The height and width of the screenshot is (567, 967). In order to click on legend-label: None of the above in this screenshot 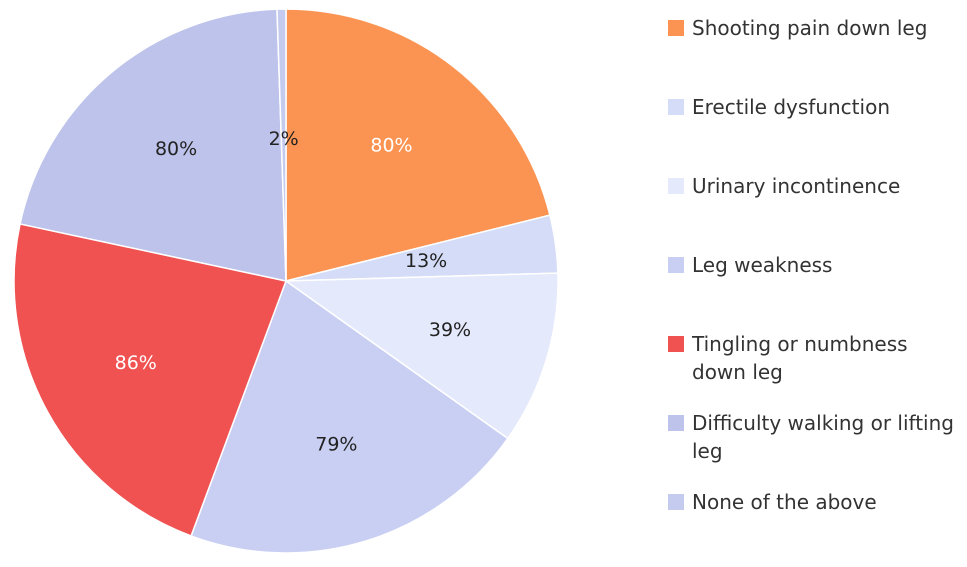, I will do `click(784, 502)`.